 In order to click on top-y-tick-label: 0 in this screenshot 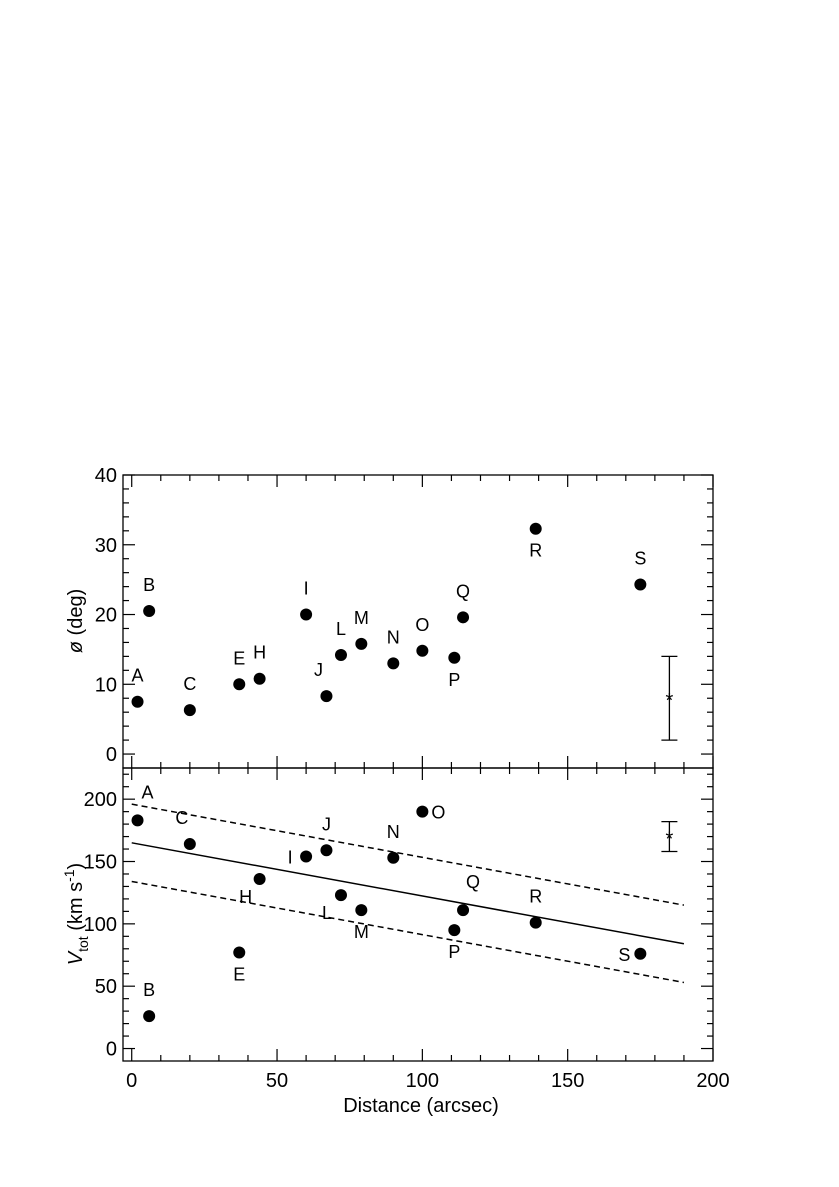, I will do `click(111, 755)`.